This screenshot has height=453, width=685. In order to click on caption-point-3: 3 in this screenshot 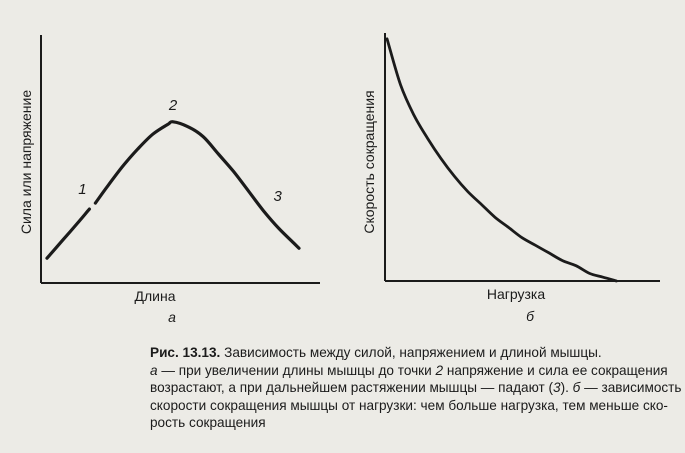, I will do `click(557, 387)`.